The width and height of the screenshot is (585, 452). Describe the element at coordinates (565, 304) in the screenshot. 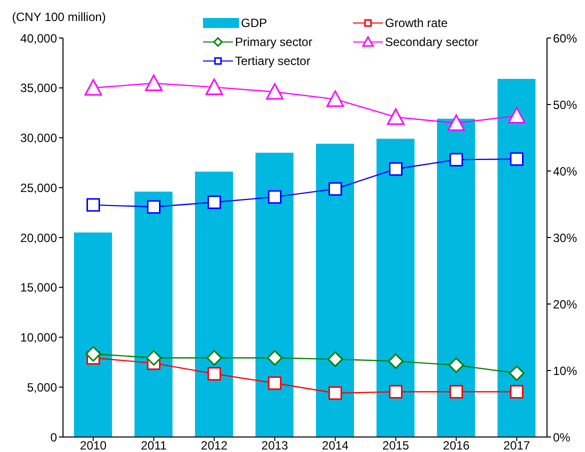

I see `y2-tick-label: 20%` at that location.